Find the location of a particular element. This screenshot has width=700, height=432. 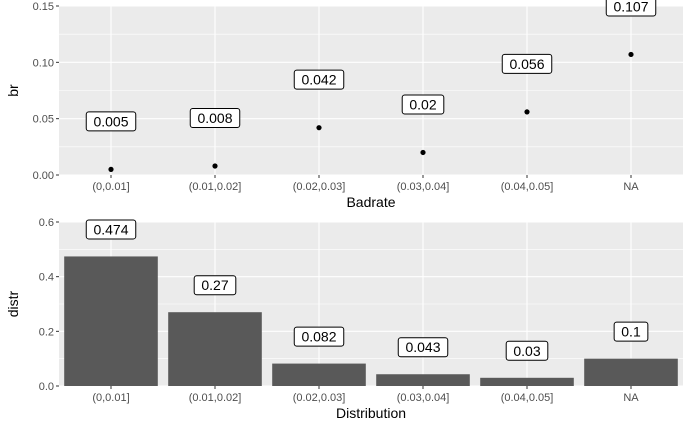

y-tick-label: 0.4 is located at coordinates (46, 278).